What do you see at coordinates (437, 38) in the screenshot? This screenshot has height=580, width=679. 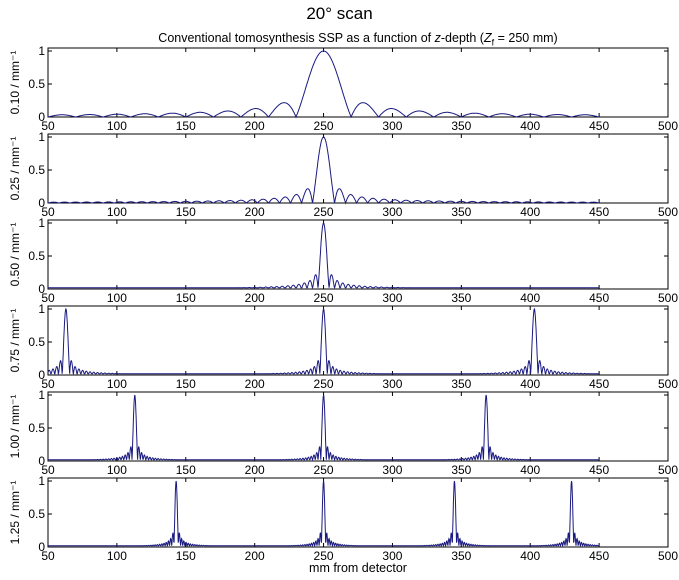 I see `subtitle-z: z` at bounding box center [437, 38].